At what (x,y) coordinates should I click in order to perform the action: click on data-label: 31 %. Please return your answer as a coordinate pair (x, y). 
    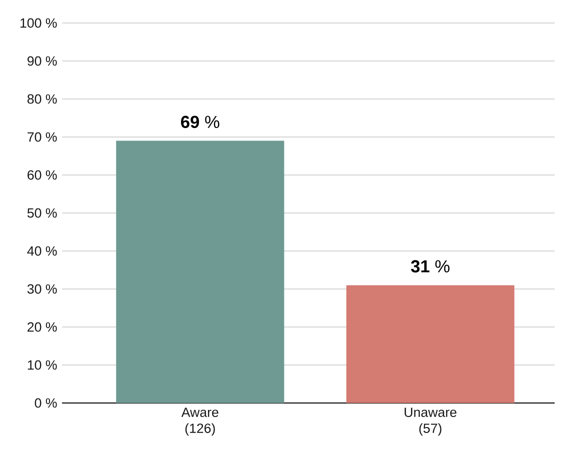
    Looking at the image, I should click on (430, 266).